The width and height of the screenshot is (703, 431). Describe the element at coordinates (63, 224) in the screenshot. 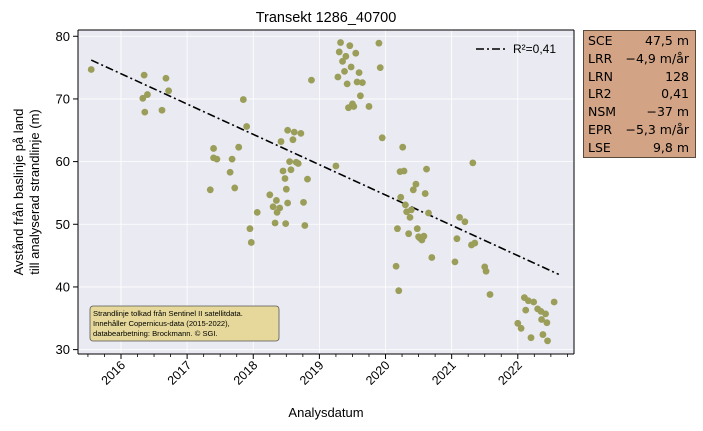

I see `y-tick-label: 50` at that location.